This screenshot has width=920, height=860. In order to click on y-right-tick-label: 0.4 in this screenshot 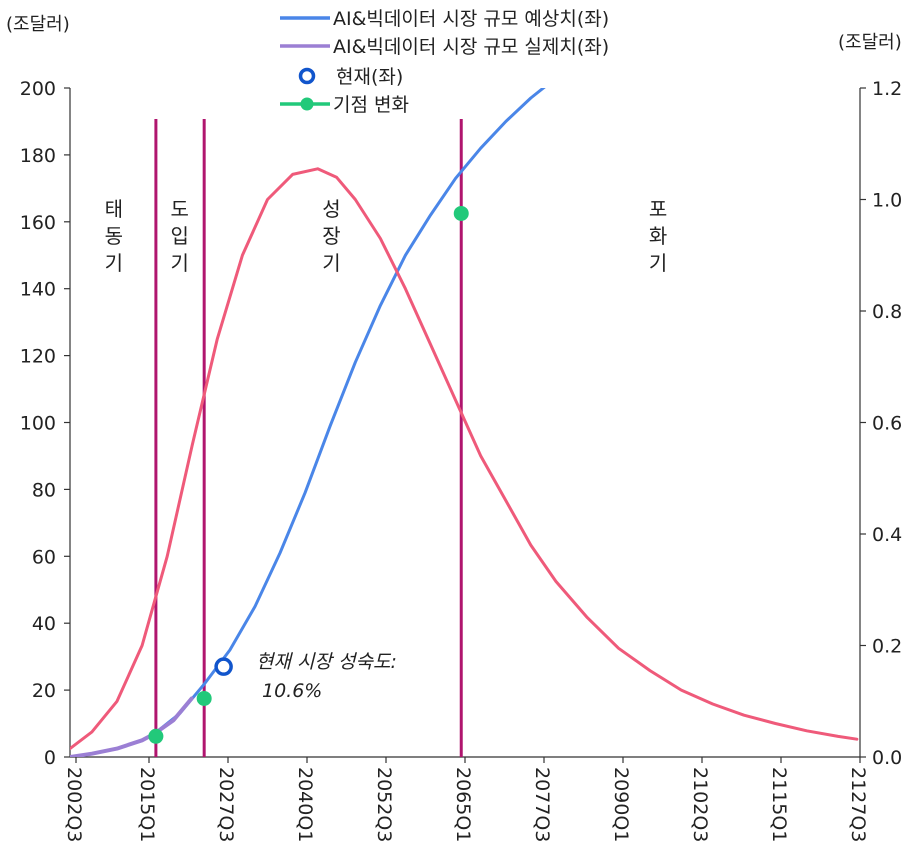, I will do `click(887, 535)`.